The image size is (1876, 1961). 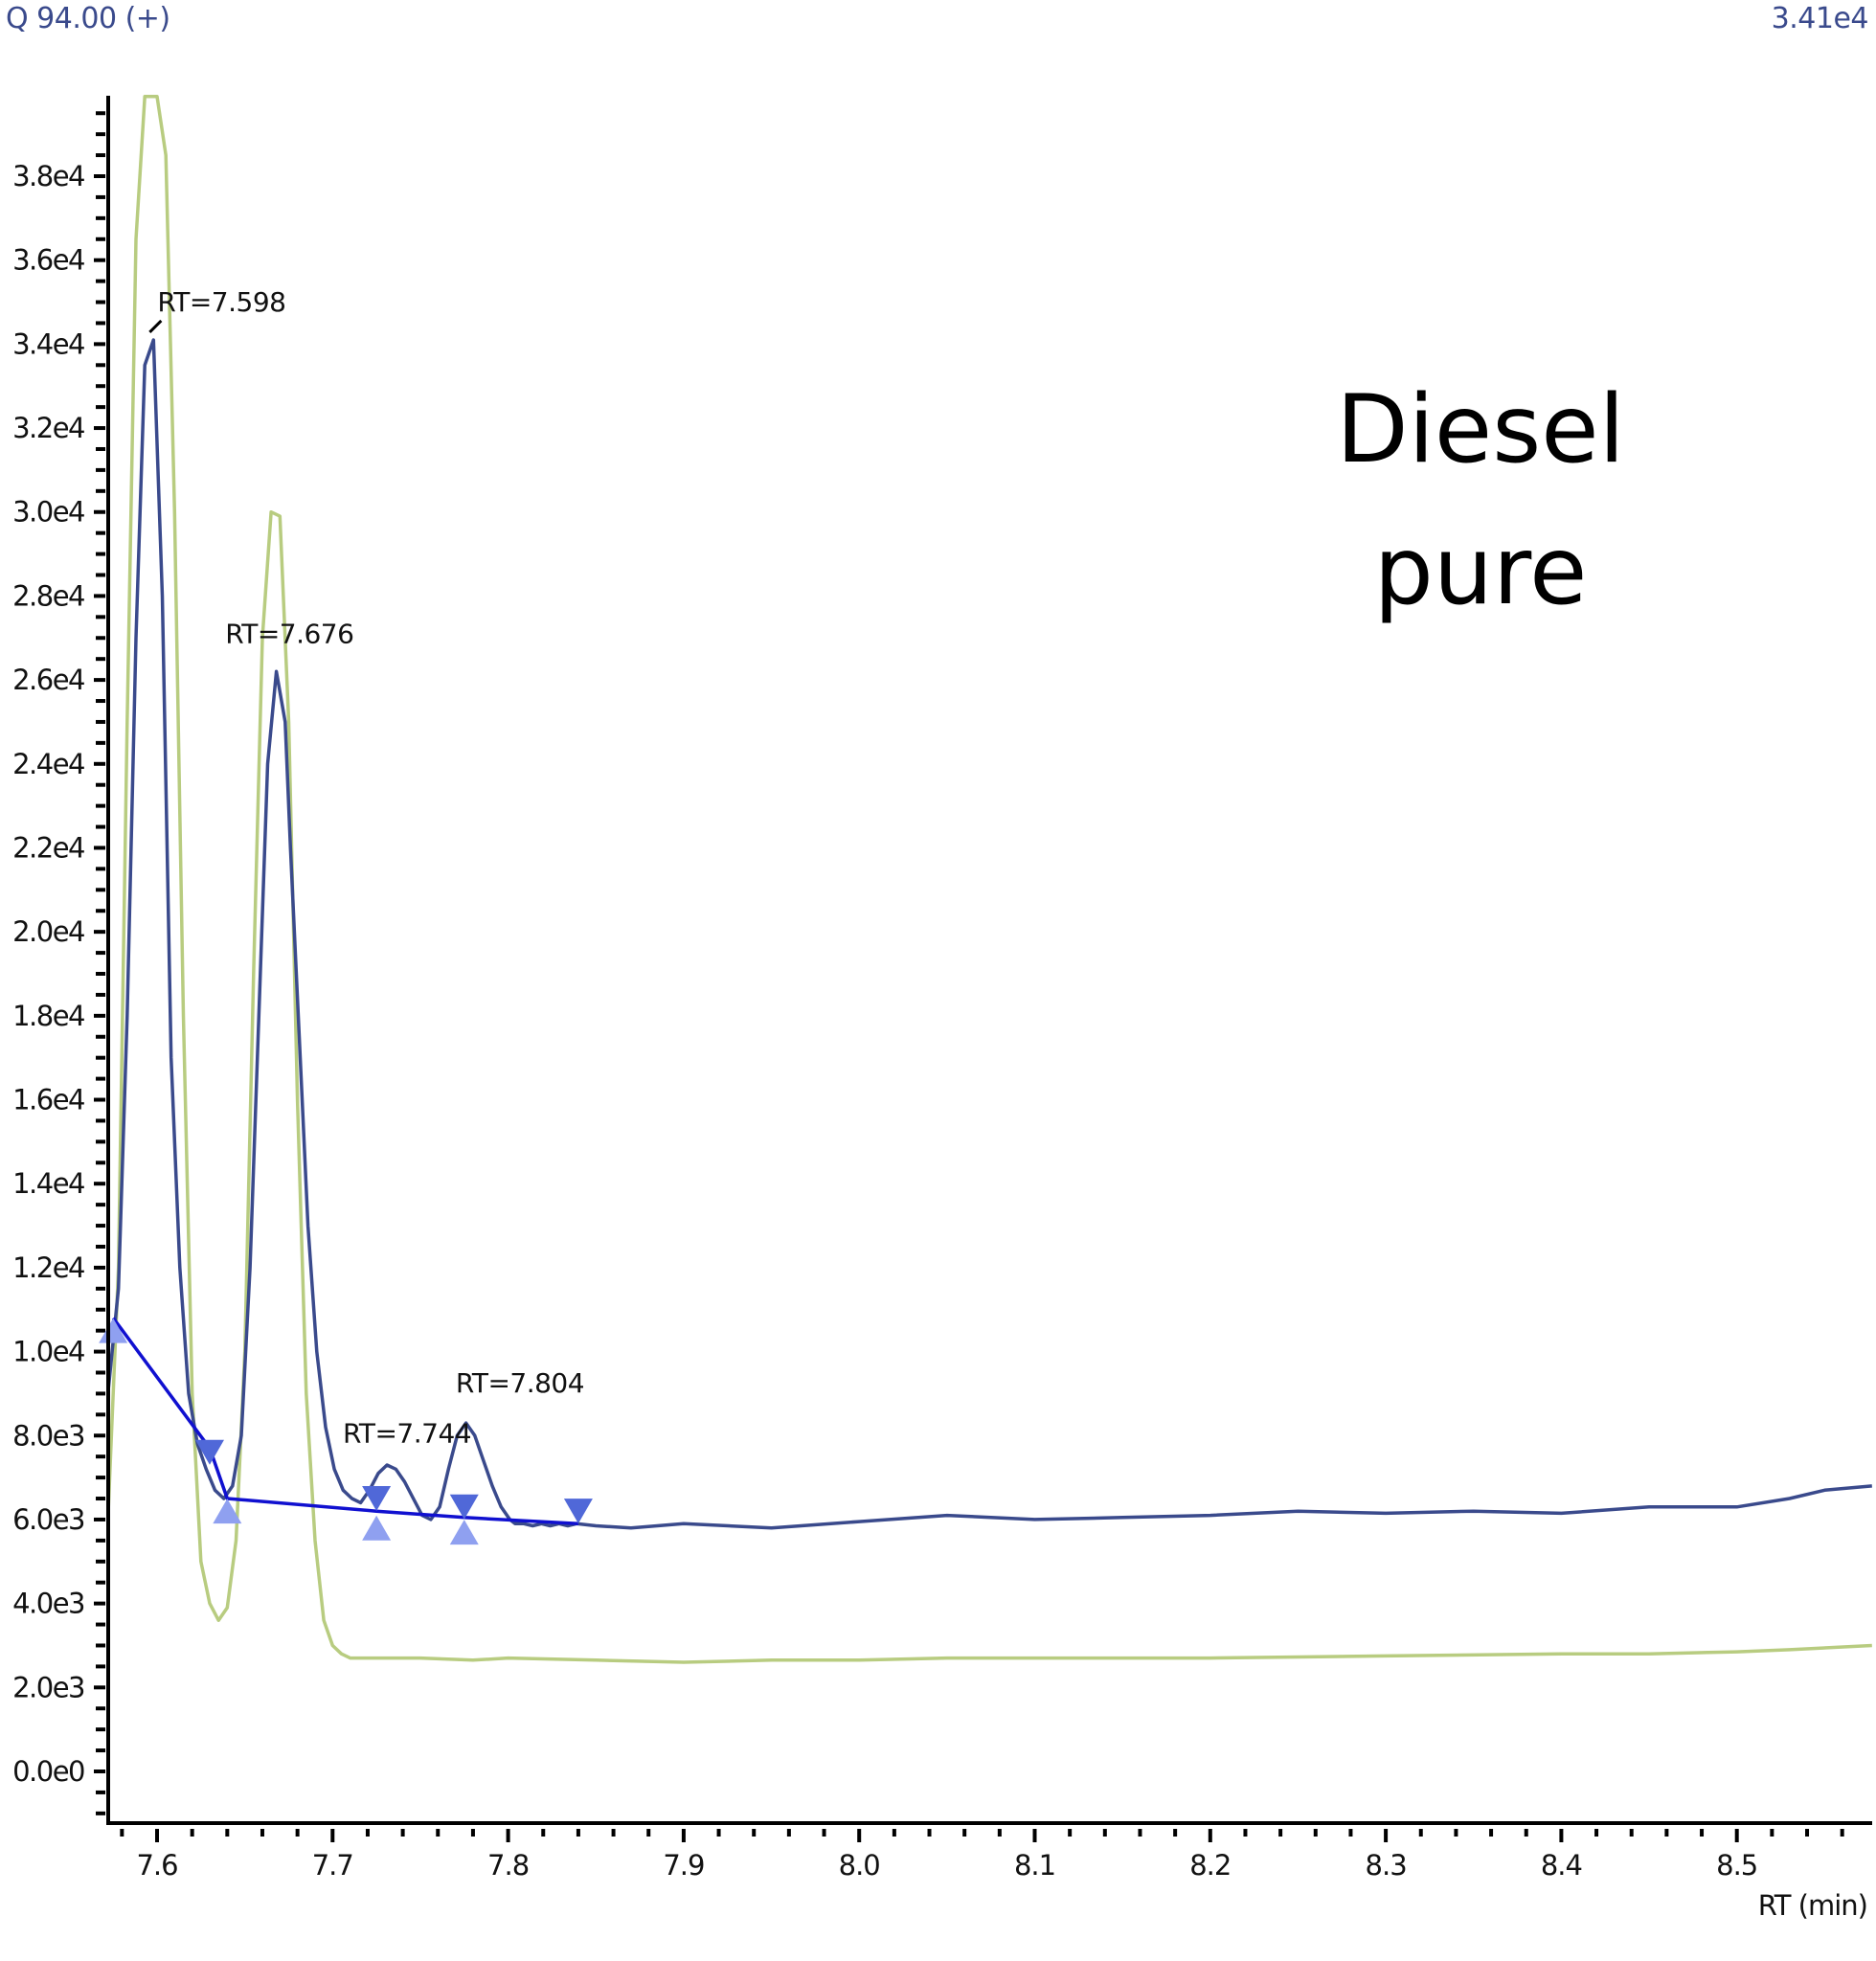 What do you see at coordinates (289, 633) in the screenshot?
I see `peak-rt-label: RT=7.676` at bounding box center [289, 633].